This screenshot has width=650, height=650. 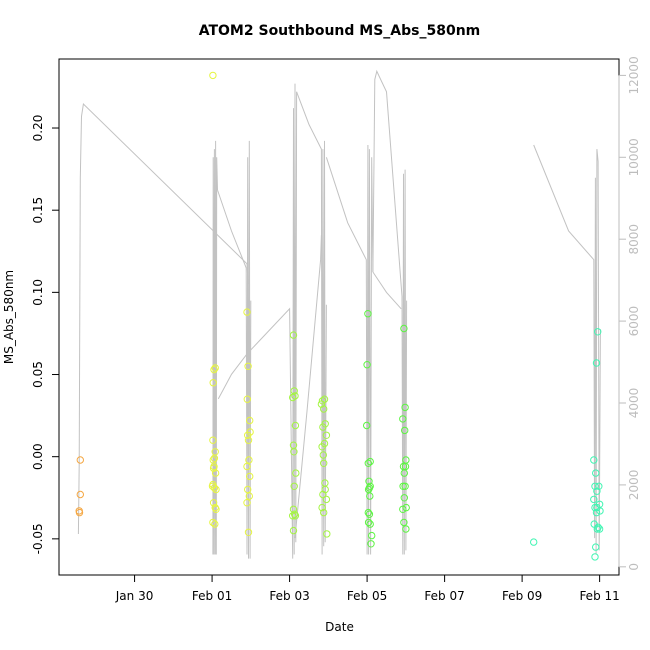 What do you see at coordinates (634, 403) in the screenshot?
I see `y2-tick-label-2: 4000` at bounding box center [634, 403].